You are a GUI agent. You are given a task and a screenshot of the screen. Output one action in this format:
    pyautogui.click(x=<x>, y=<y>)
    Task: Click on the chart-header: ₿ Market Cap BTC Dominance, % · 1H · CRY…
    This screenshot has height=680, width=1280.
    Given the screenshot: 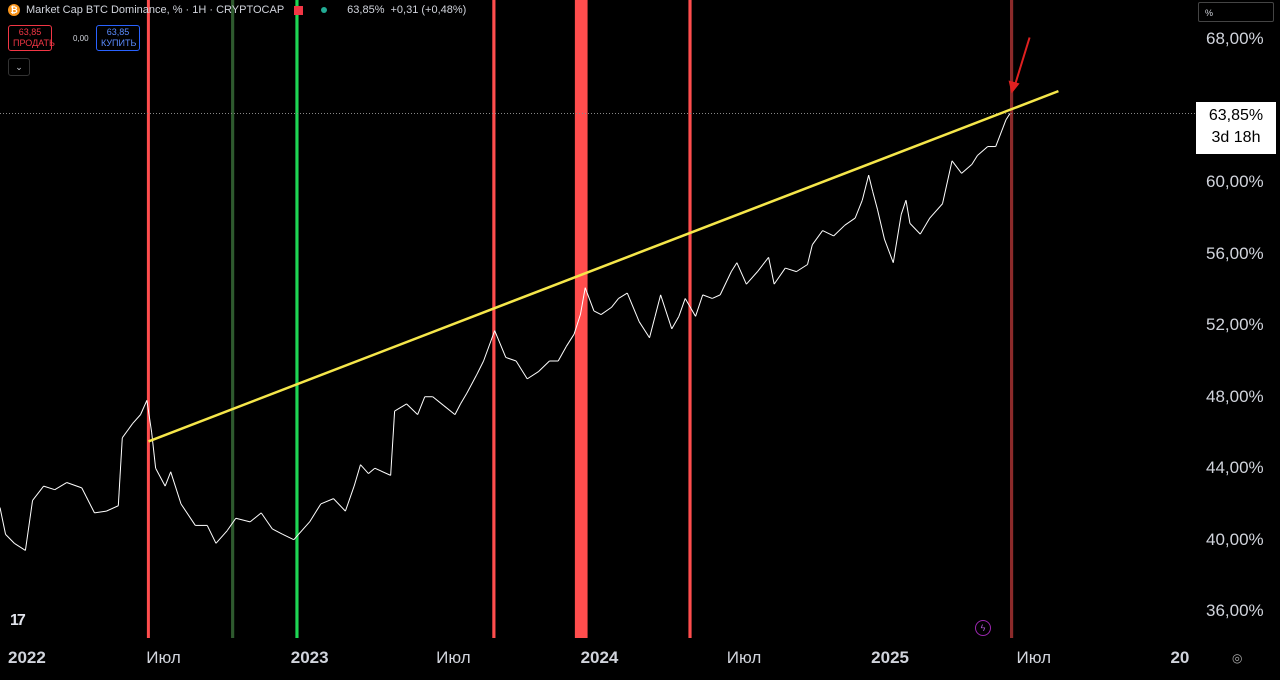 What is the action you would take?
    pyautogui.click(x=237, y=10)
    